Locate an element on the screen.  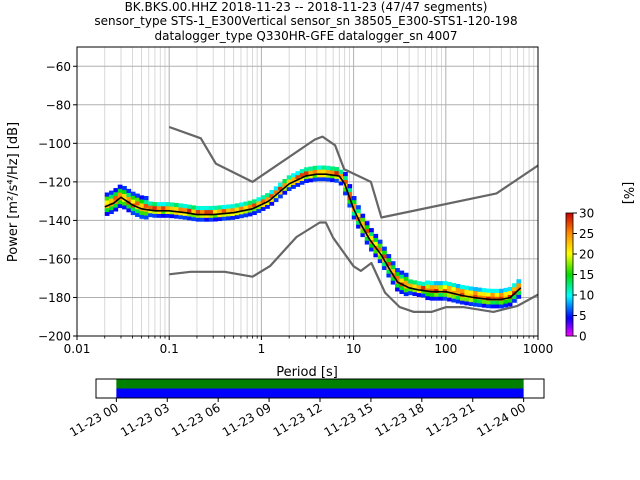
y-tick-label: −180 is located at coordinates (54, 298).